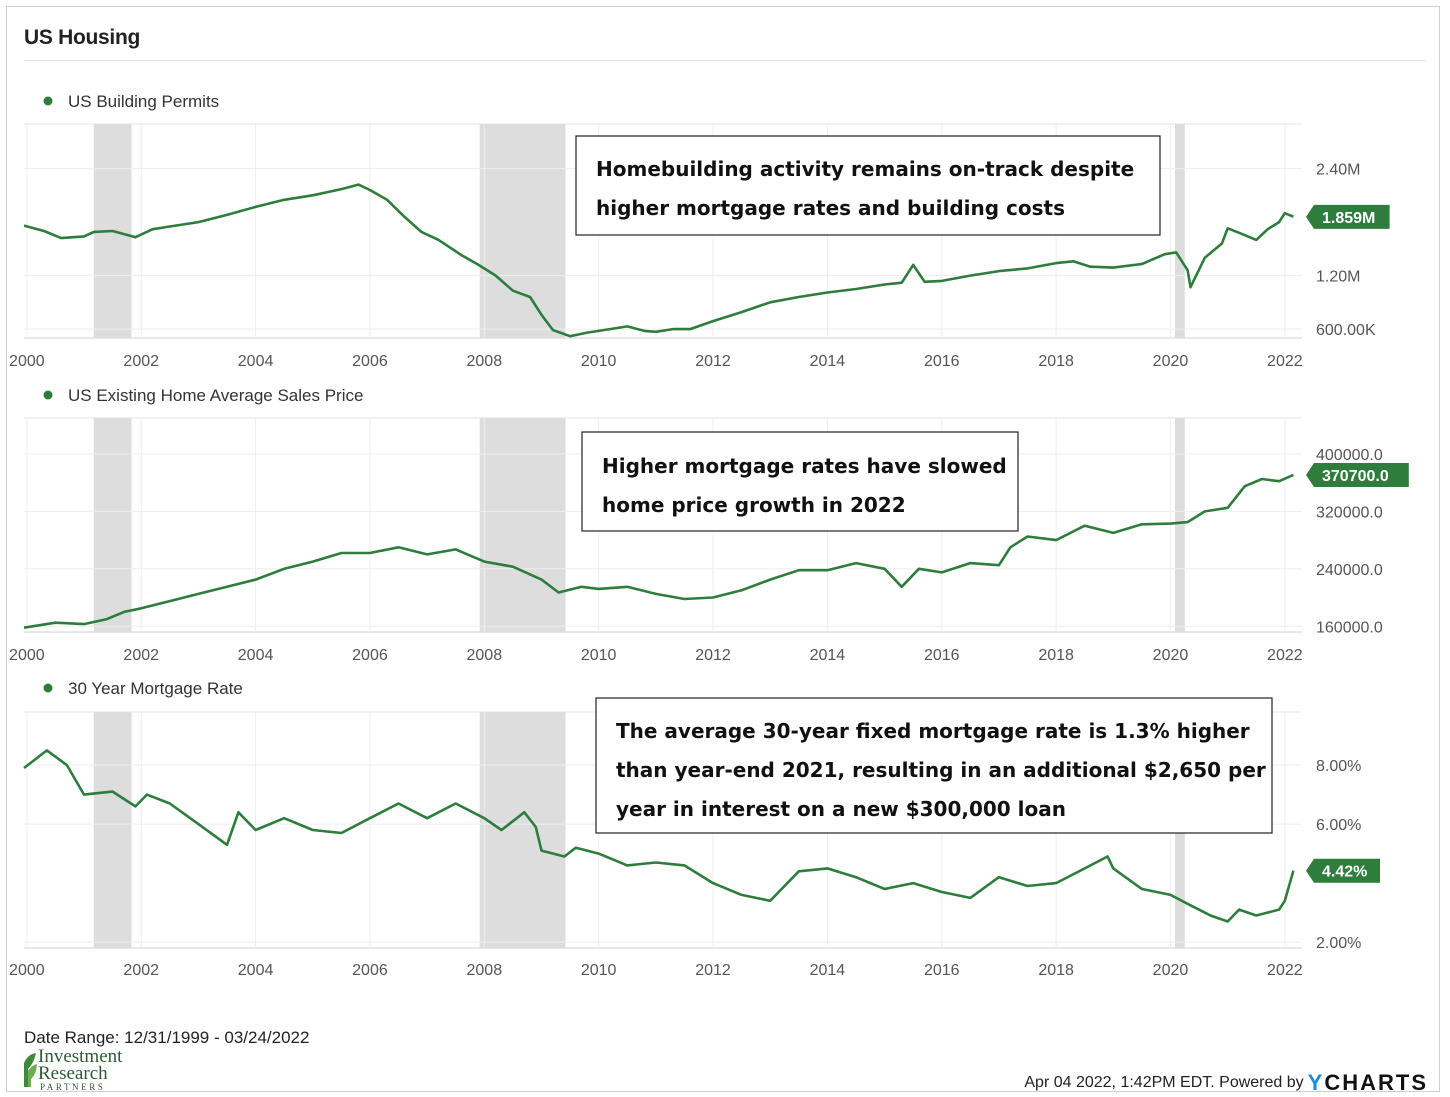 Image resolution: width=1450 pixels, height=1097 pixels. What do you see at coordinates (1346, 330) in the screenshot?
I see `y-tick-label: 600.00K` at bounding box center [1346, 330].